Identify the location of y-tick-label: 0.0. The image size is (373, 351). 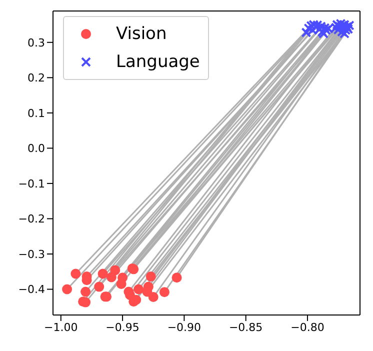
(36, 149).